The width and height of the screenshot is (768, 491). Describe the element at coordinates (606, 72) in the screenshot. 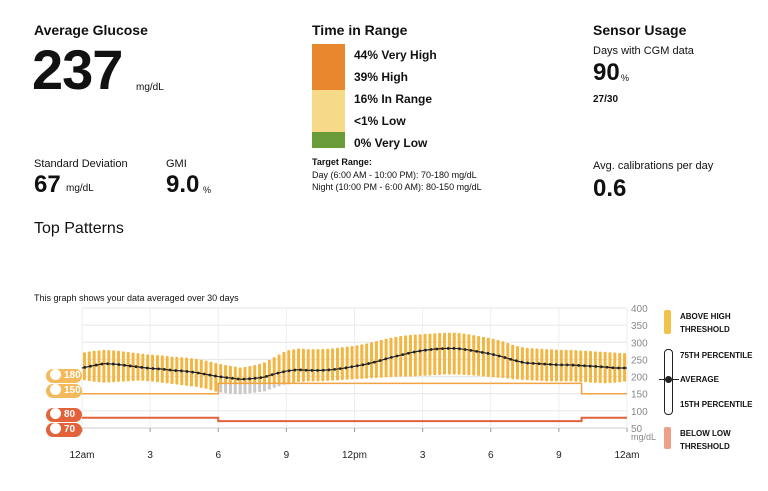

I see `days-cgm-value: 90` at that location.